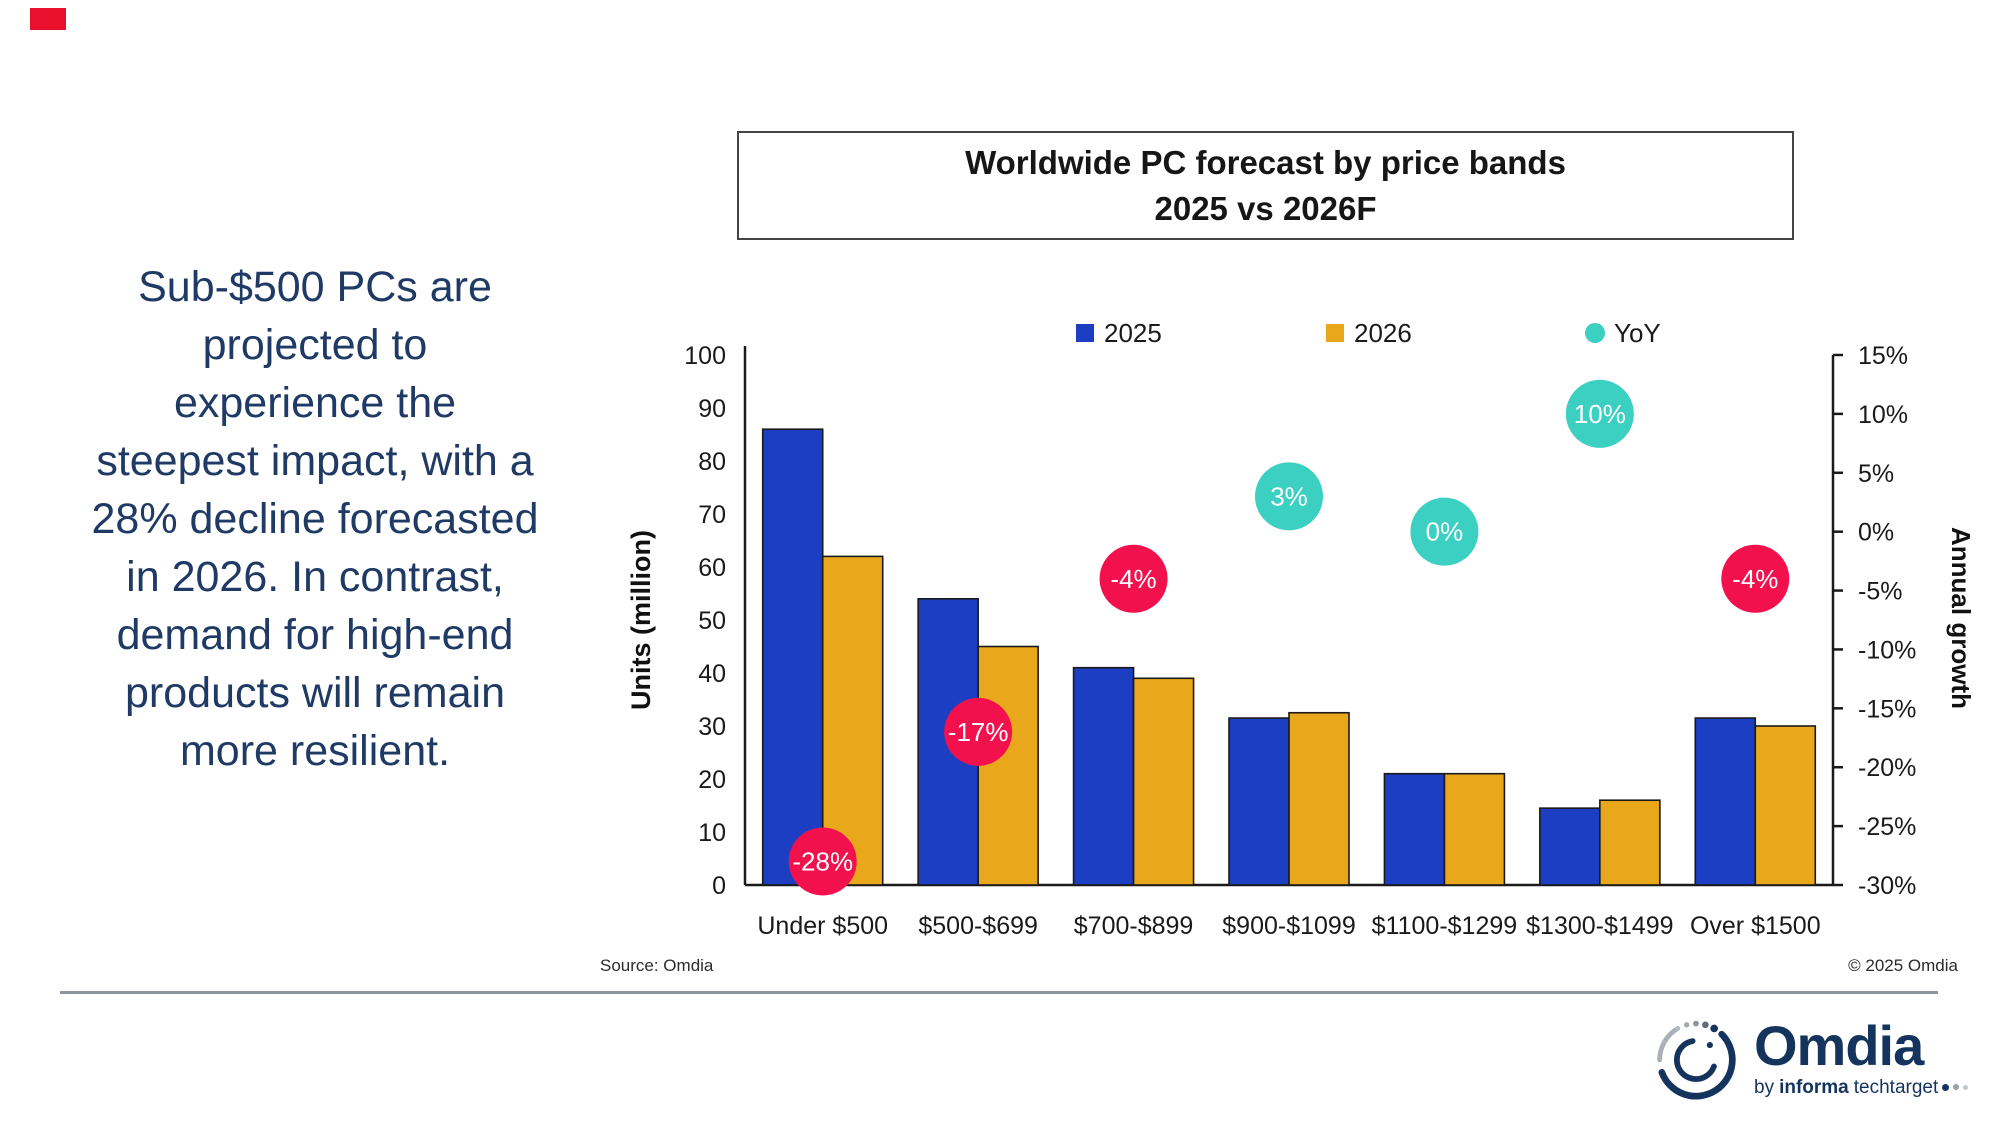 Image resolution: width=2000 pixels, height=1125 pixels. What do you see at coordinates (1595, 333) in the screenshot?
I see `legend-marker-YoY` at bounding box center [1595, 333].